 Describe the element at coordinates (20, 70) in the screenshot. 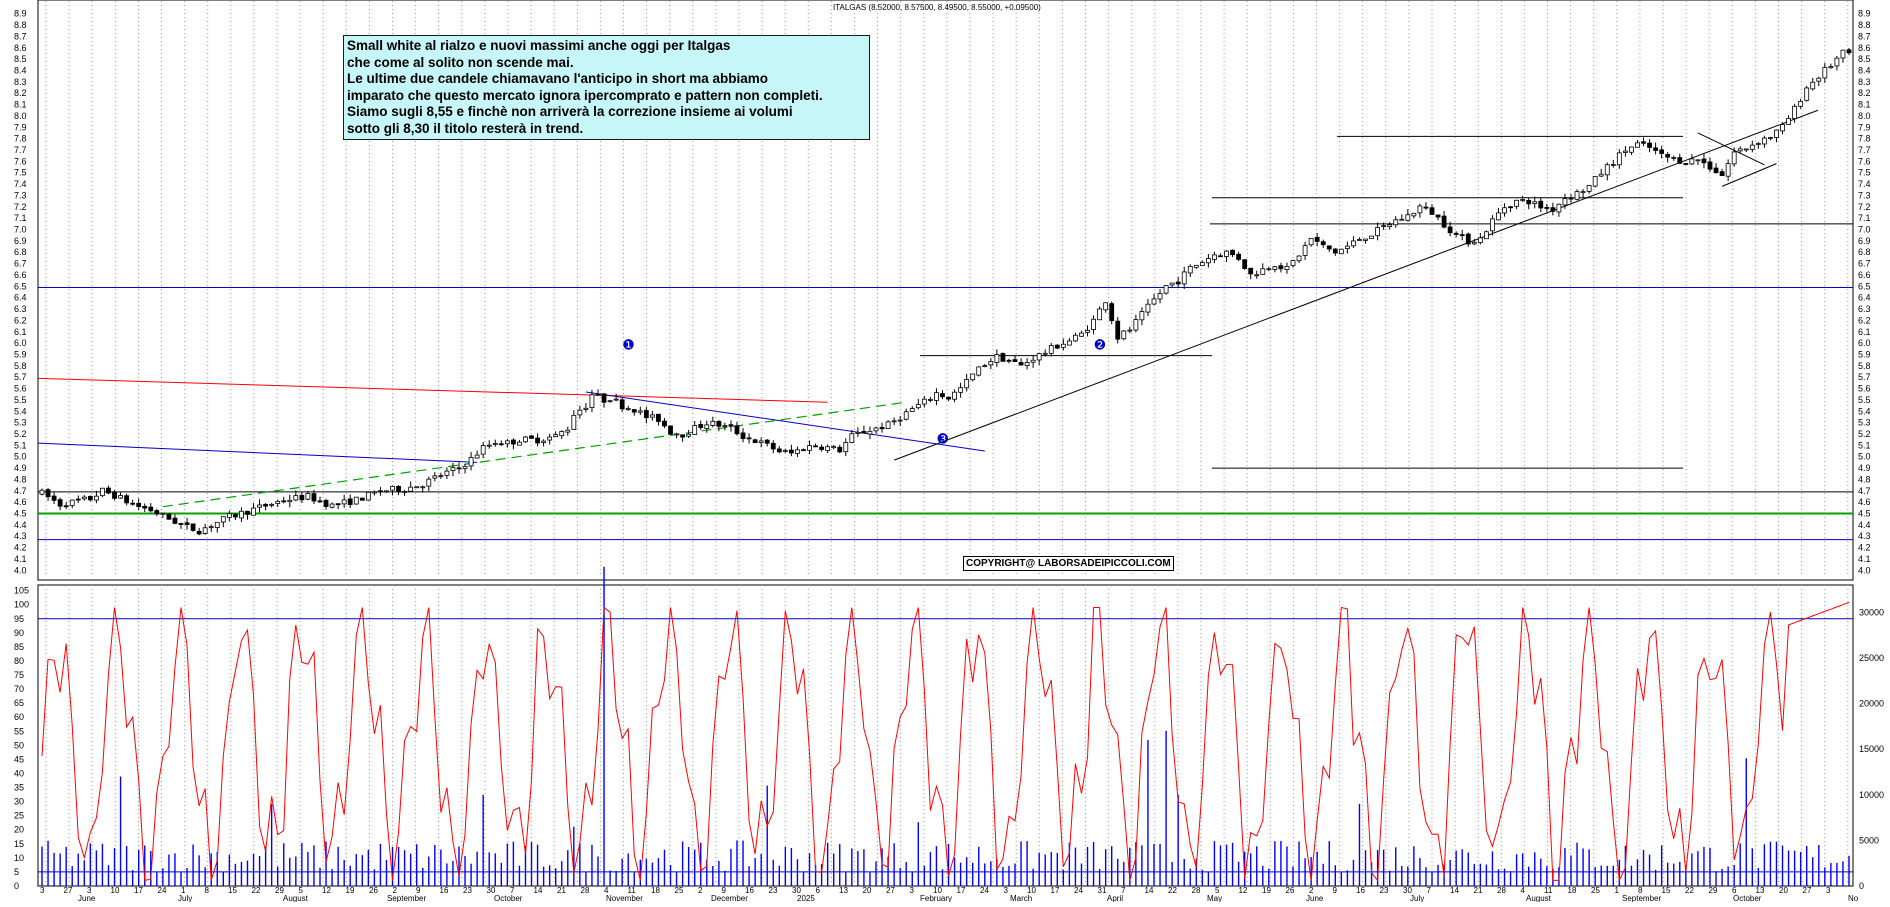

I see `price-tick-left: 8.4` at that location.